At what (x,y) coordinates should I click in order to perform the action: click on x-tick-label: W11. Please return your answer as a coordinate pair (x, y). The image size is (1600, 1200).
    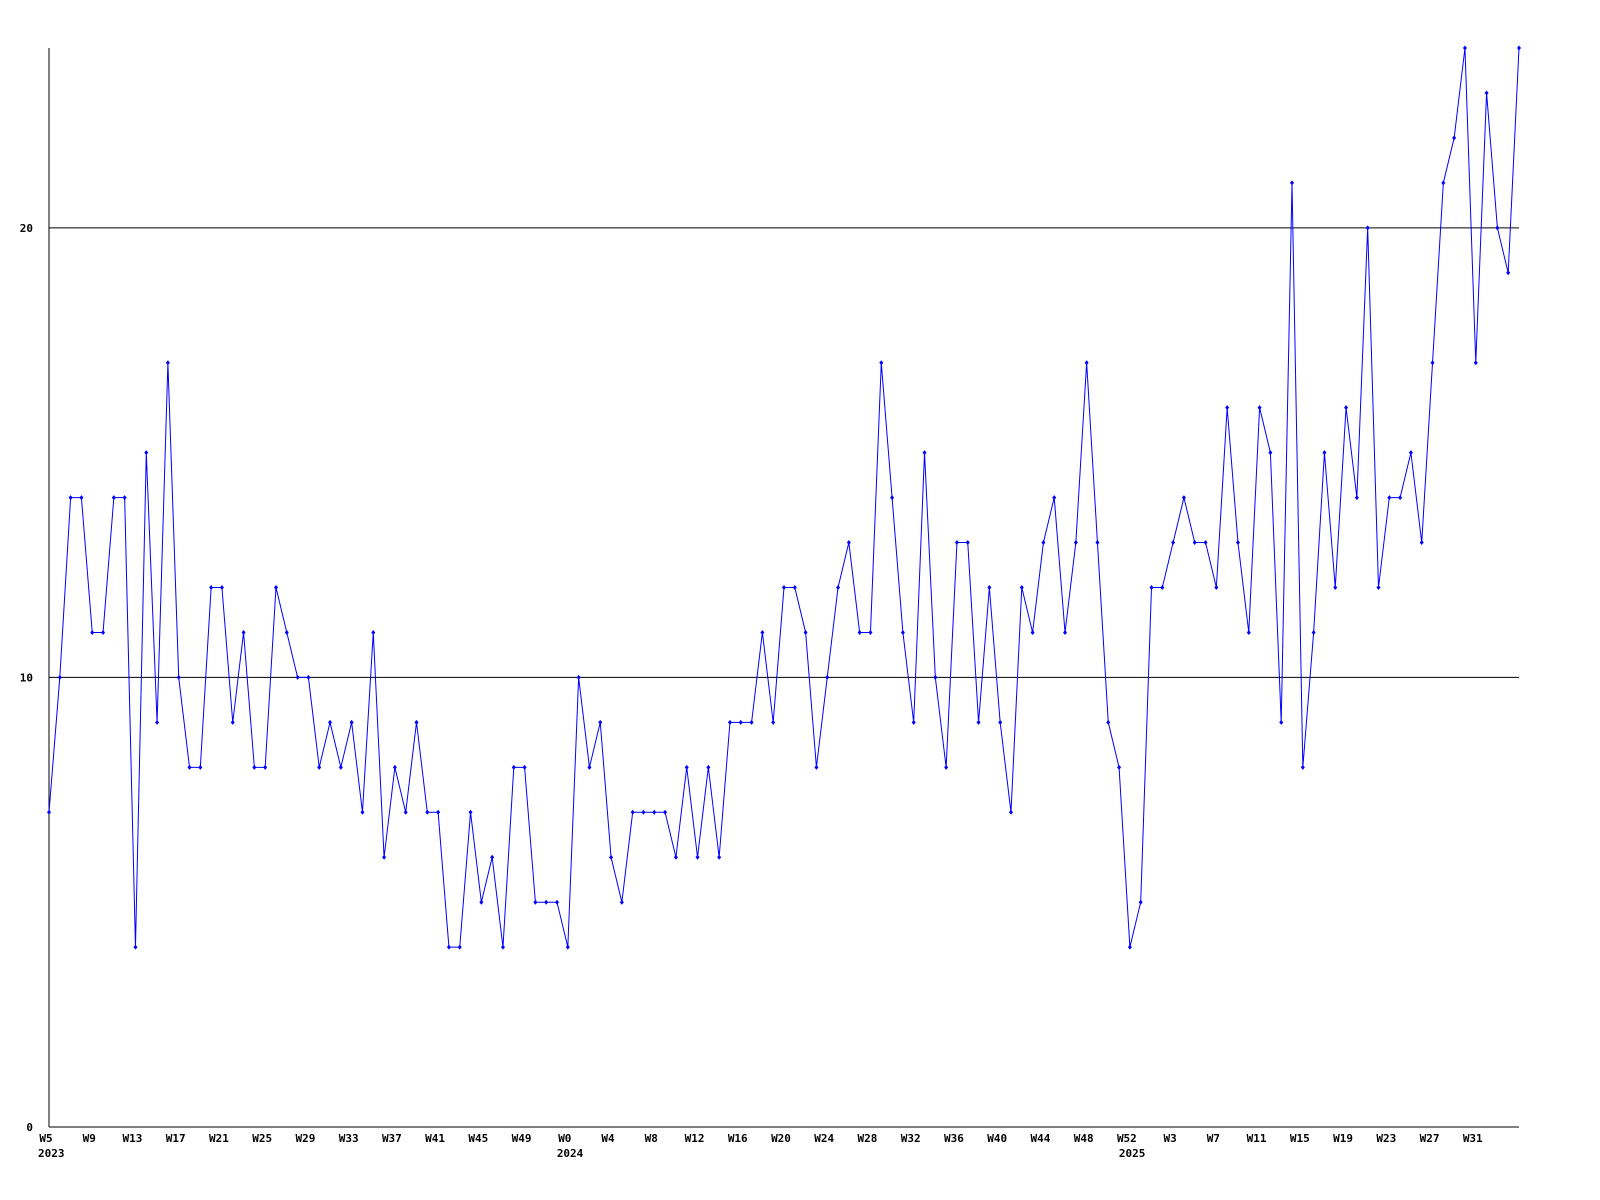
    Looking at the image, I should click on (1257, 1138).